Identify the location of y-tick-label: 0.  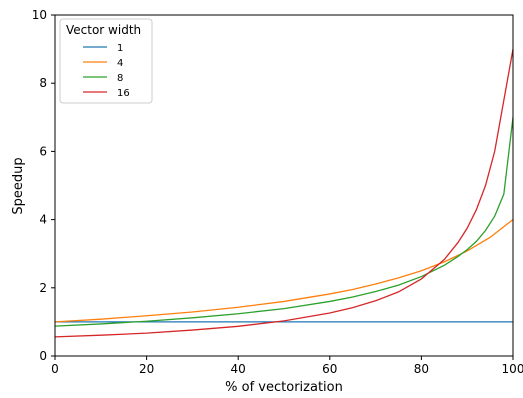
(43, 356).